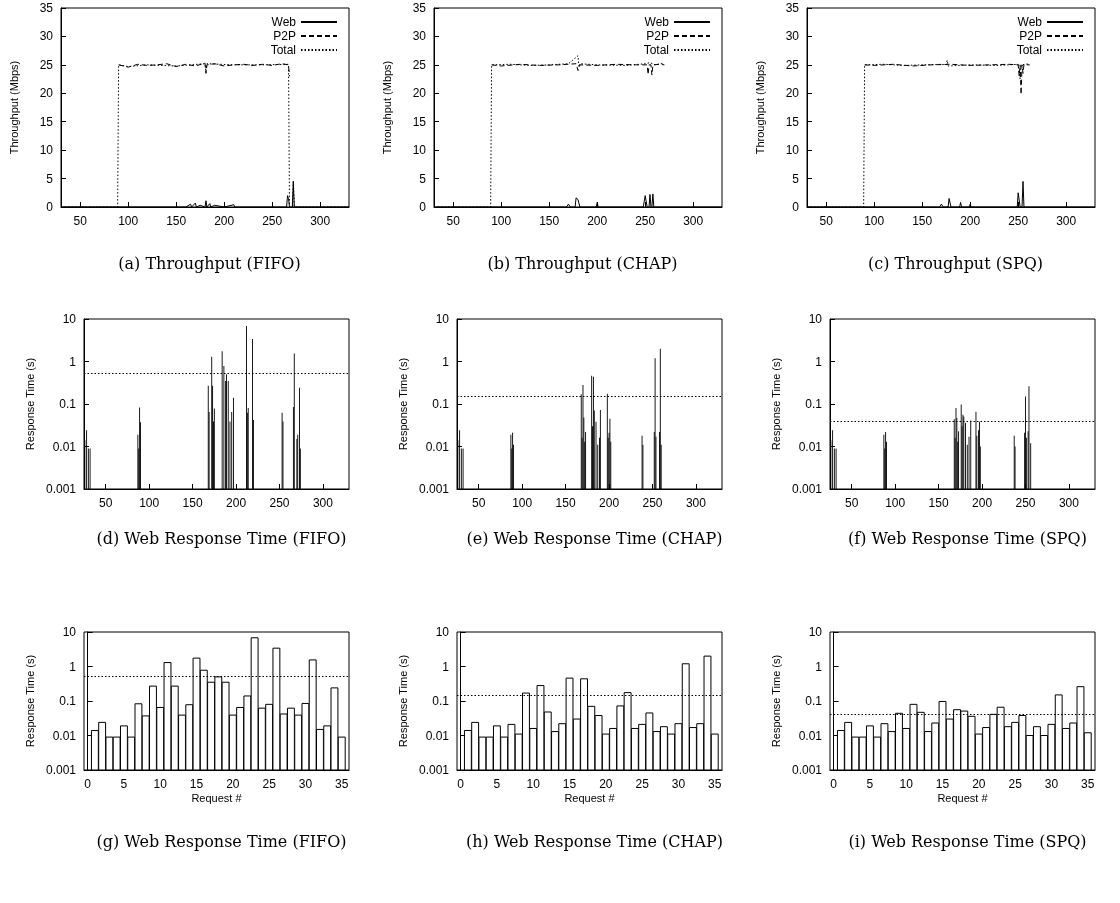 The image size is (1120, 903). Describe the element at coordinates (955, 263) in the screenshot. I see `text: (c) Throughput (SPQ)` at that location.